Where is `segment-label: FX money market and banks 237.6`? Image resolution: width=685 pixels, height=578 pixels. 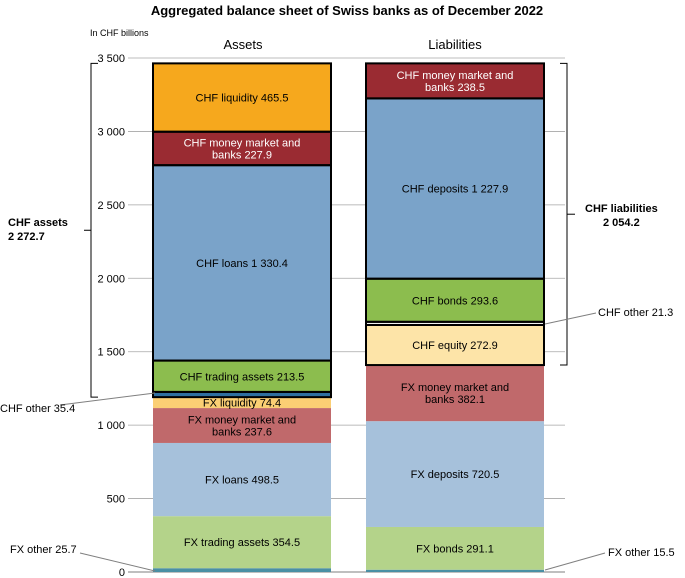 segment-label: FX money market and banks 237.6 is located at coordinates (242, 427).